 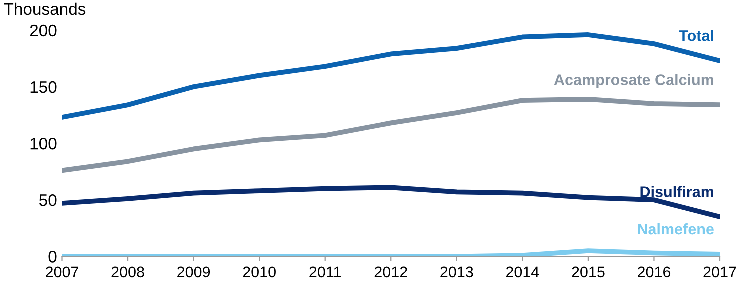 What do you see at coordinates (45, 9) in the screenshot?
I see `y-axis-title: Thousands` at bounding box center [45, 9].